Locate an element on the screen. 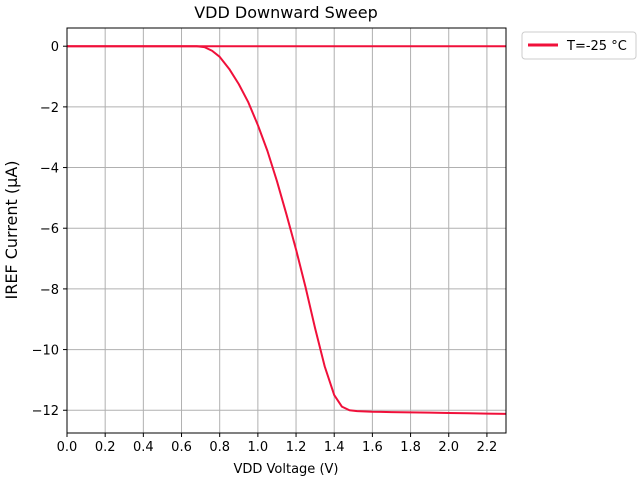  x-axis-label: VDD Voltage (V) is located at coordinates (286, 469).